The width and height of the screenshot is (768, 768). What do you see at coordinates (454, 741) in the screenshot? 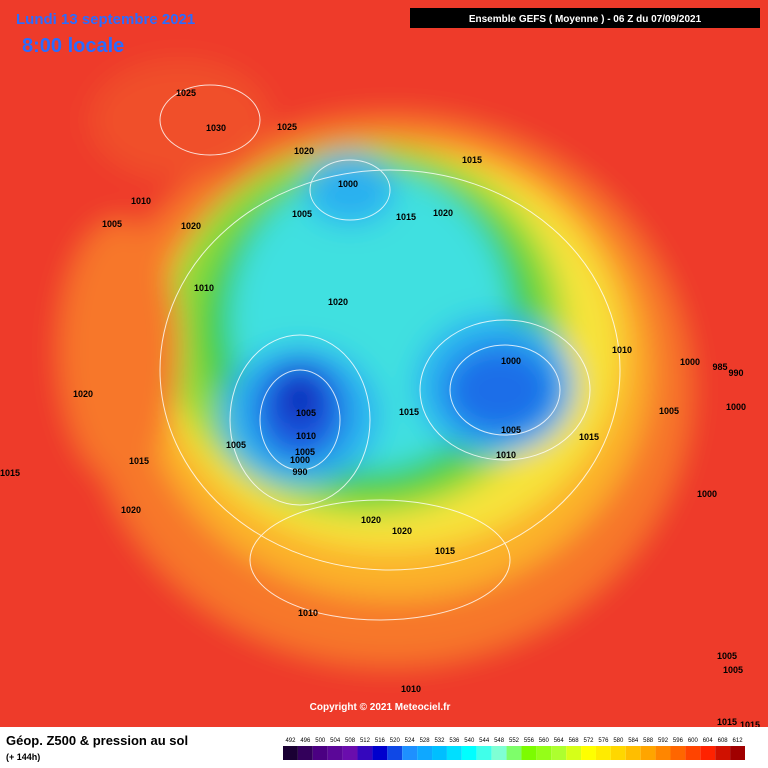
I see `scale-label: 536` at bounding box center [454, 741].